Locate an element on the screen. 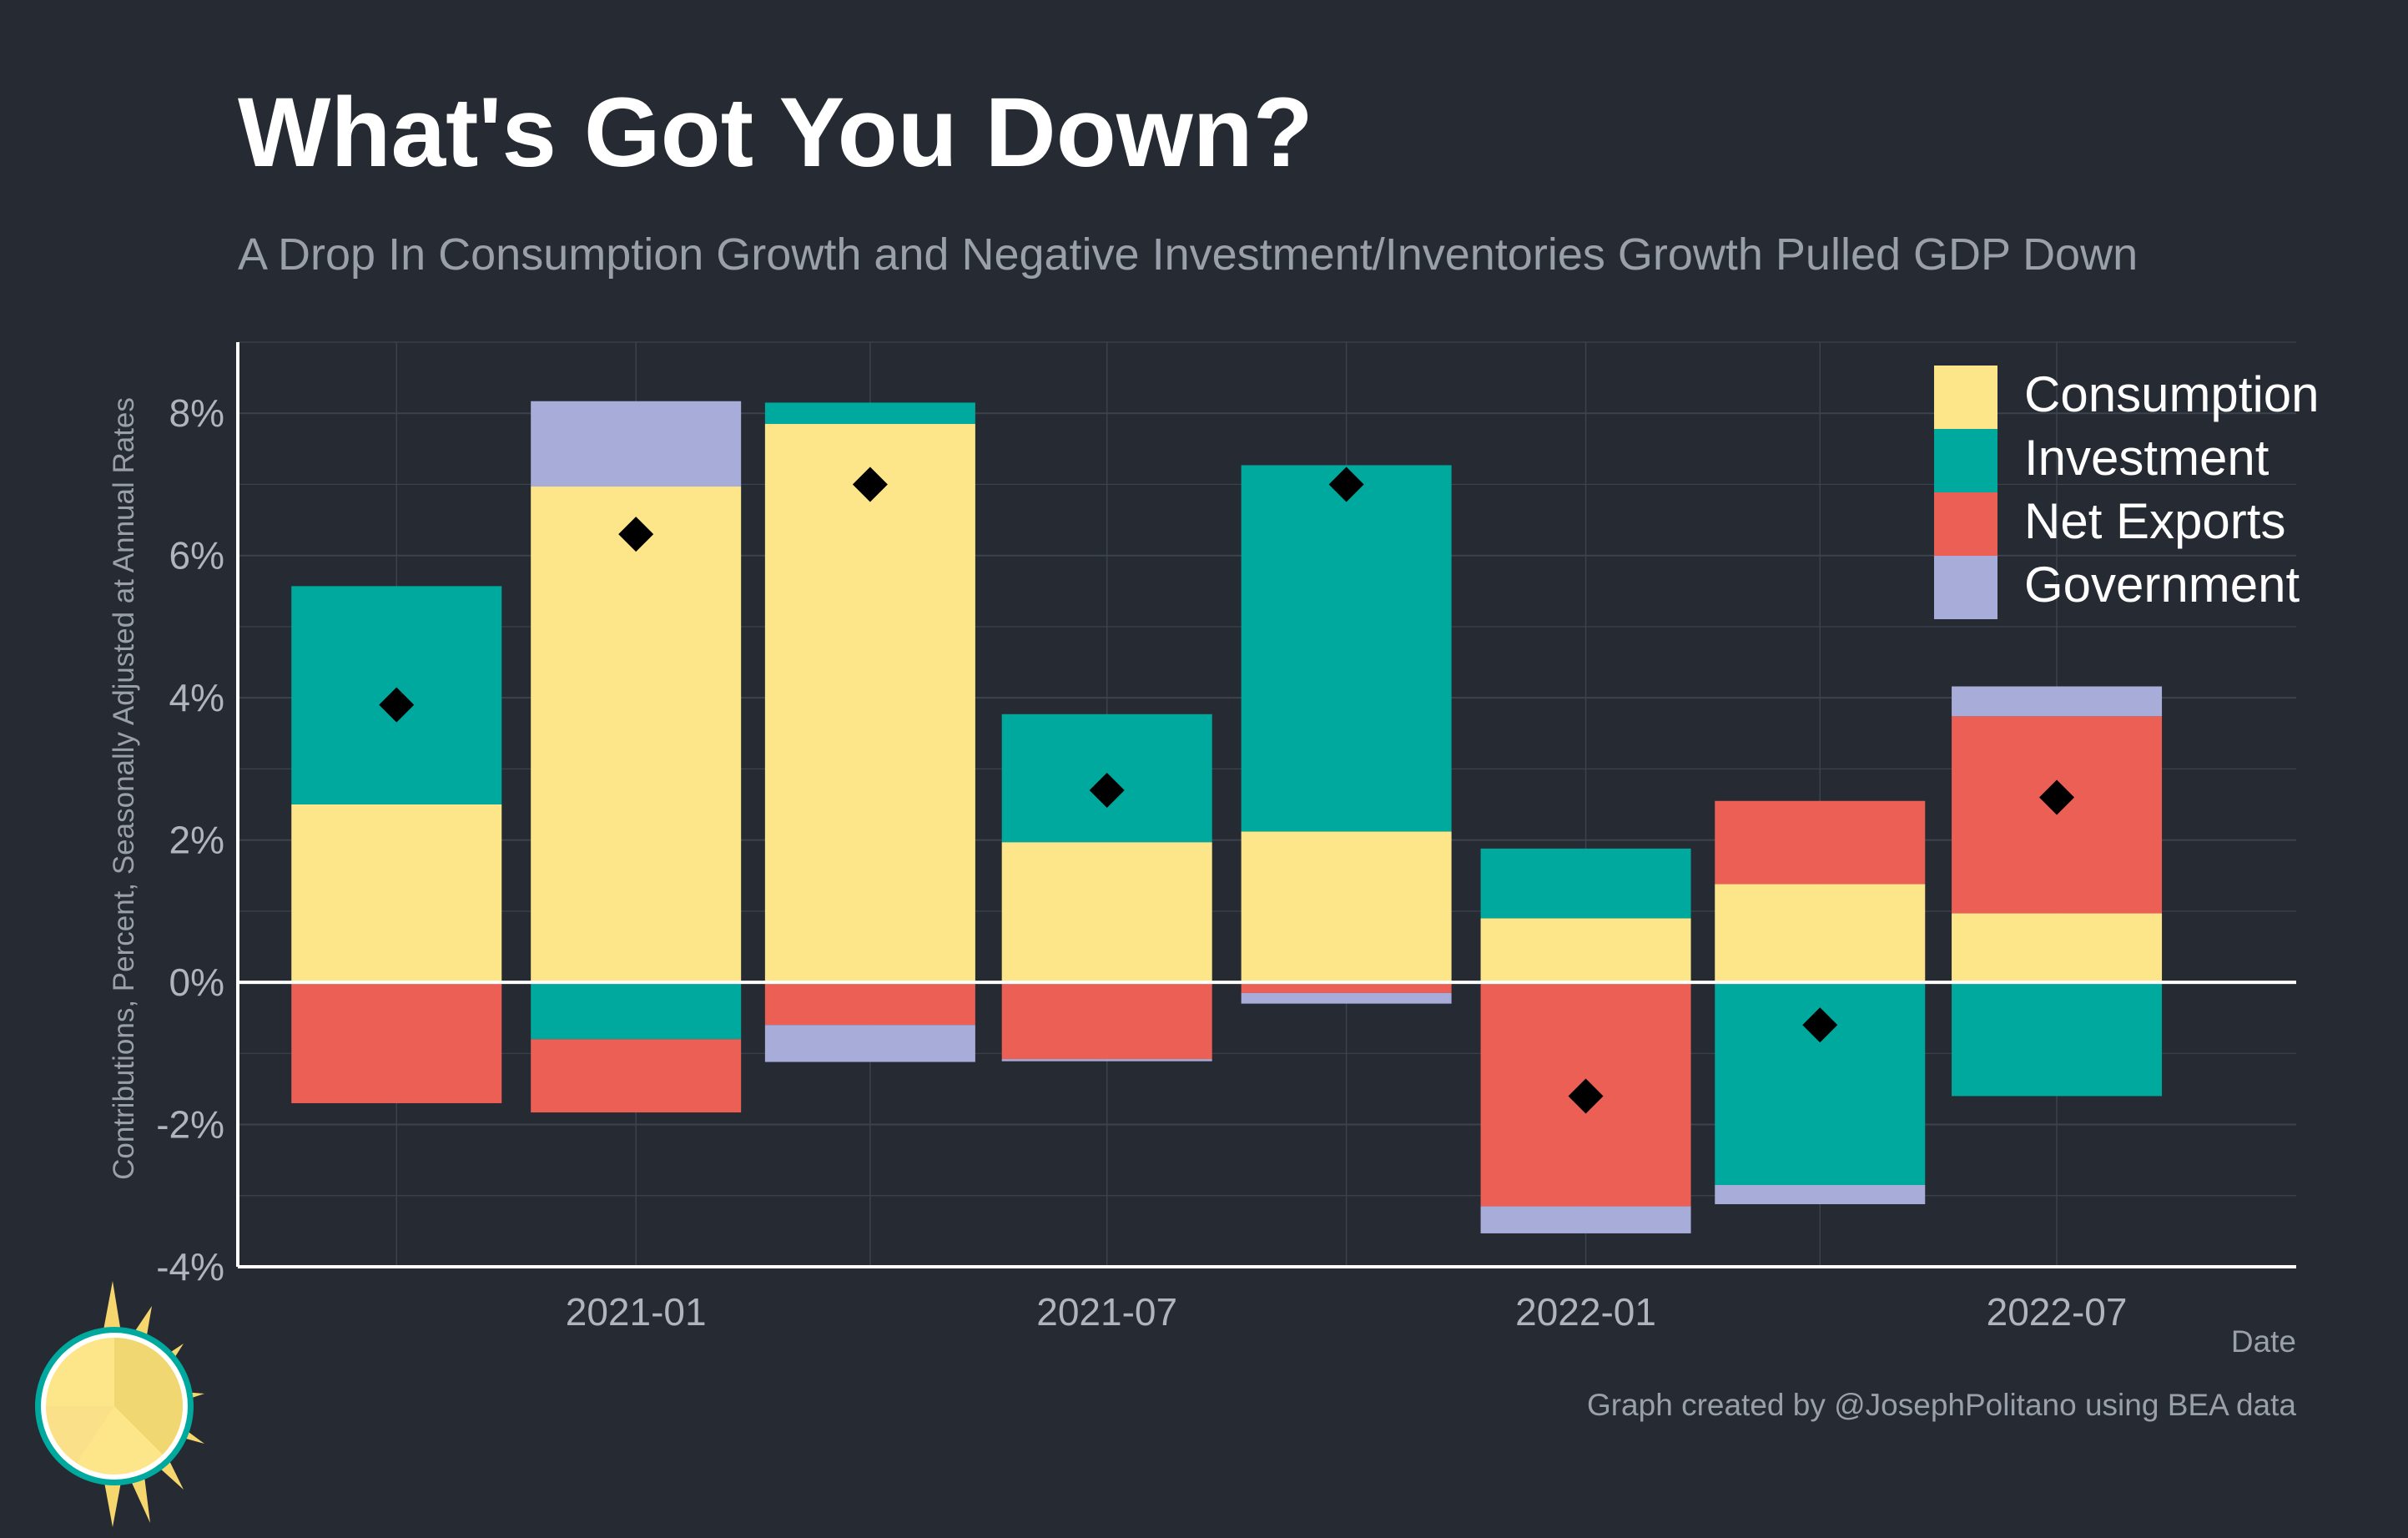 The width and height of the screenshot is (2408, 1538). y-tick-label: 4% is located at coordinates (196, 697).